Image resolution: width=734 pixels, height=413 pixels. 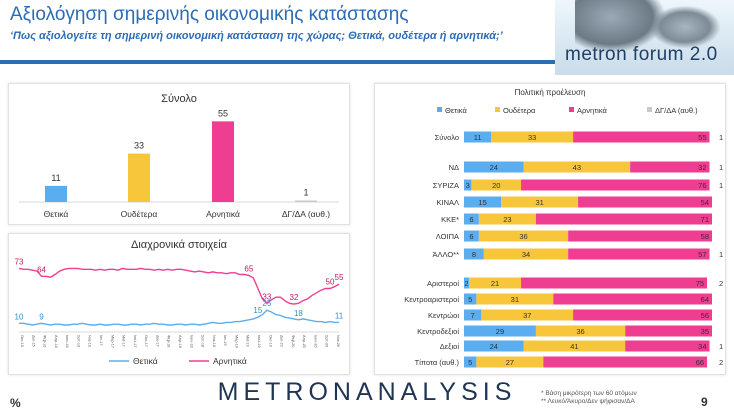 What do you see at coordinates (180, 341) in the screenshot?
I see `trend-x-tick-label: Απρ-18` at bounding box center [180, 341].